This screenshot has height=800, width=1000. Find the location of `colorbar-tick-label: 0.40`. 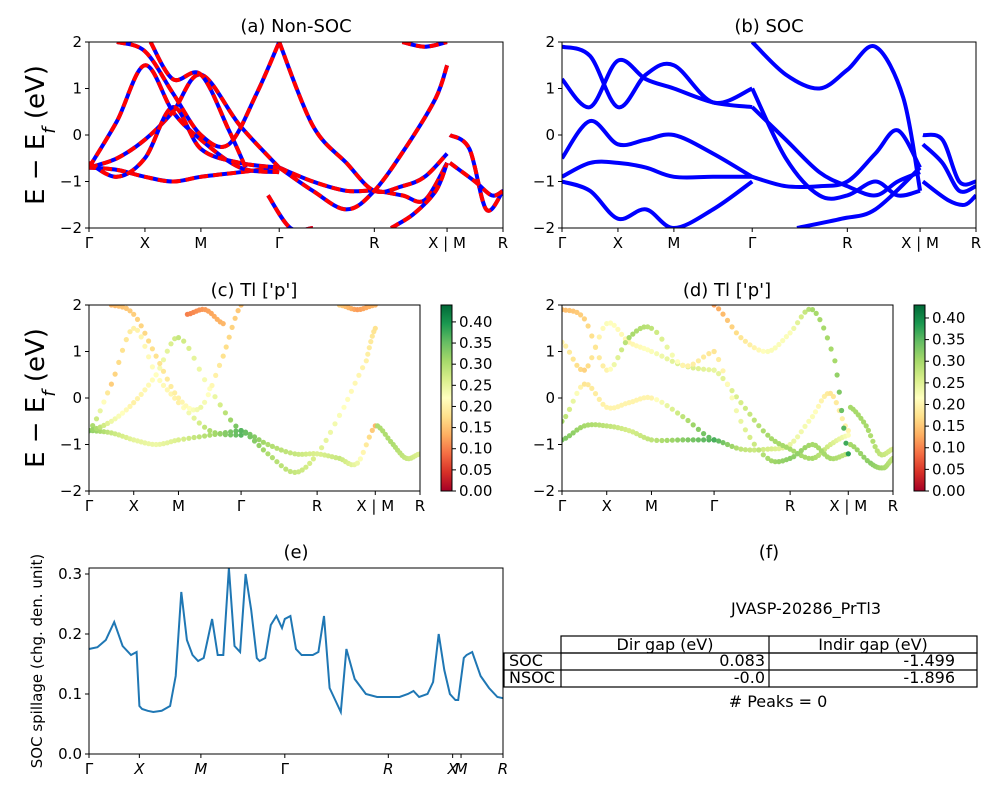

colorbar-tick-label: 0.40 is located at coordinates (475, 322).